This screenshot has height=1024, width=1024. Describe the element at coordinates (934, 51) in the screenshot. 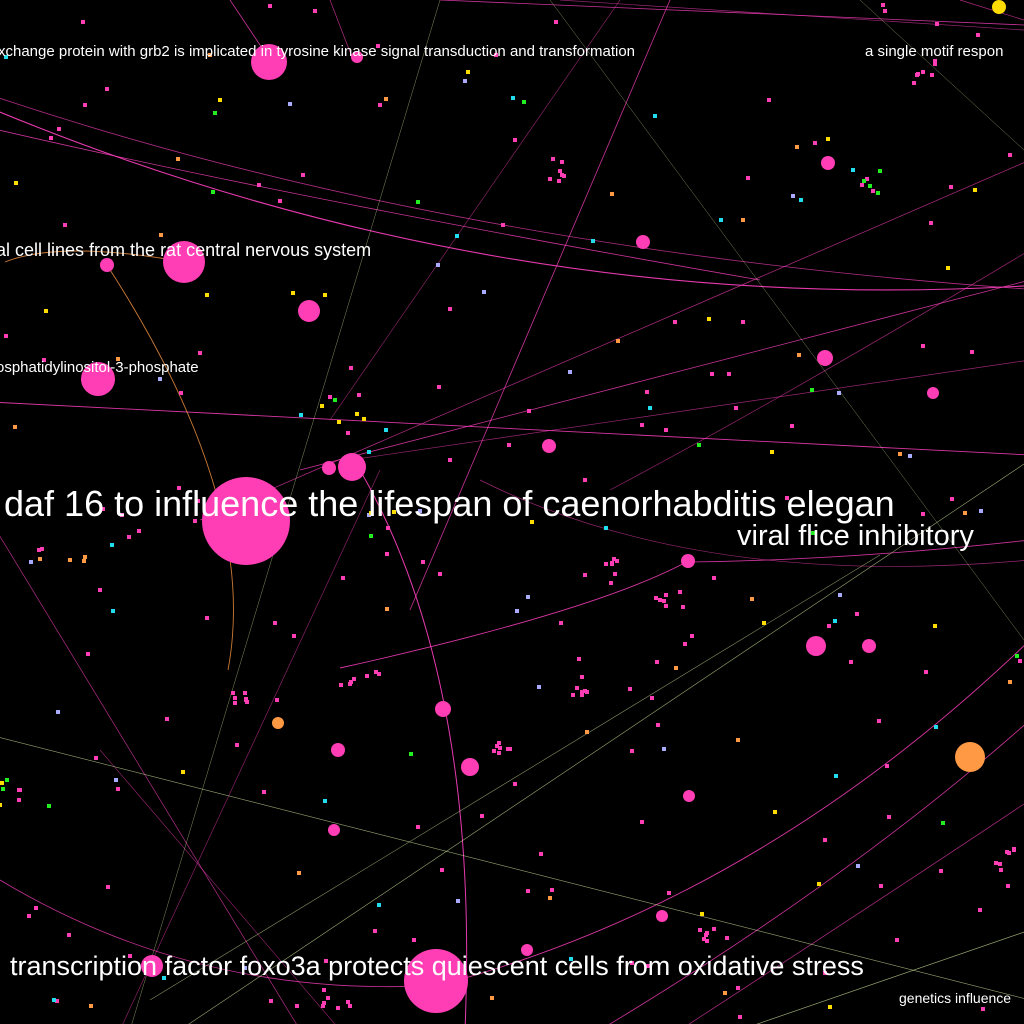

I see `node-label: a single motif respon` at that location.